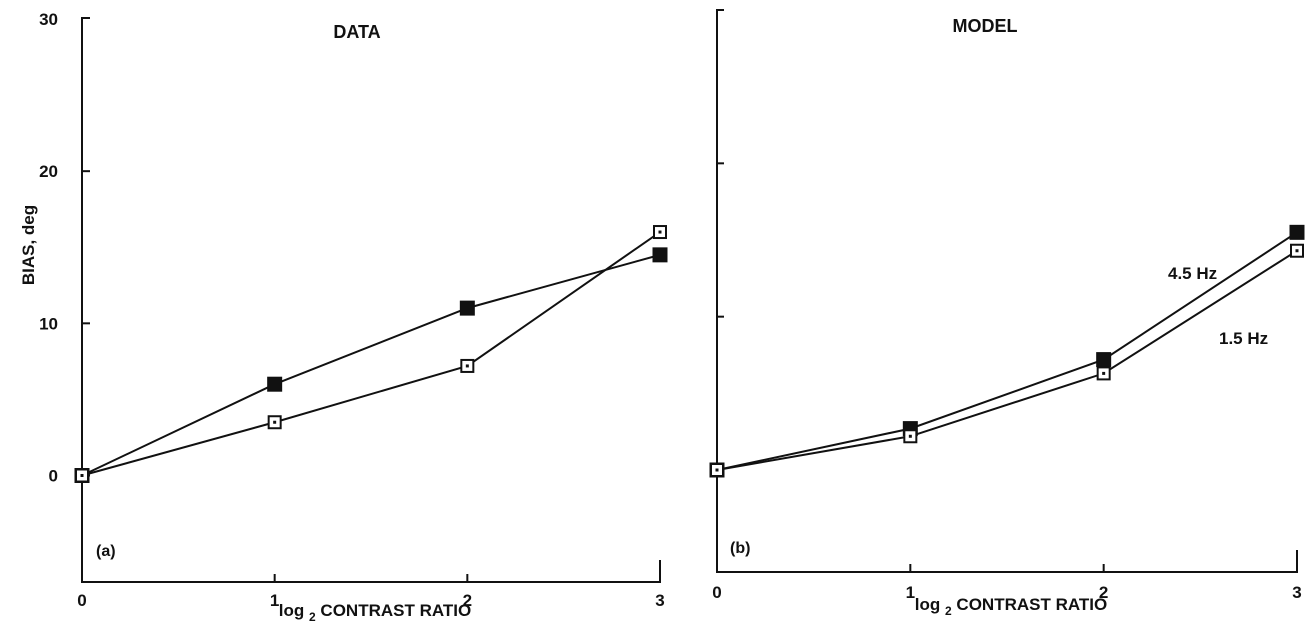 This screenshot has height=624, width=1308. What do you see at coordinates (48, 171) in the screenshot?
I see `panel-a-y-tick-label: 20` at bounding box center [48, 171].